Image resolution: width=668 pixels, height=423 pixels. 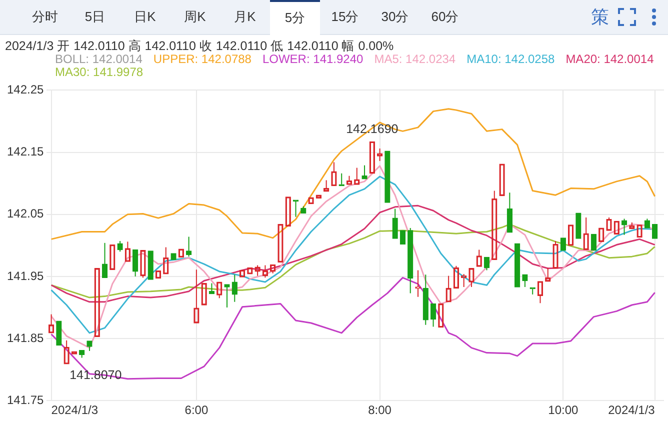 I want to click on y-tick-label: 141.85, so click(x=25, y=337).